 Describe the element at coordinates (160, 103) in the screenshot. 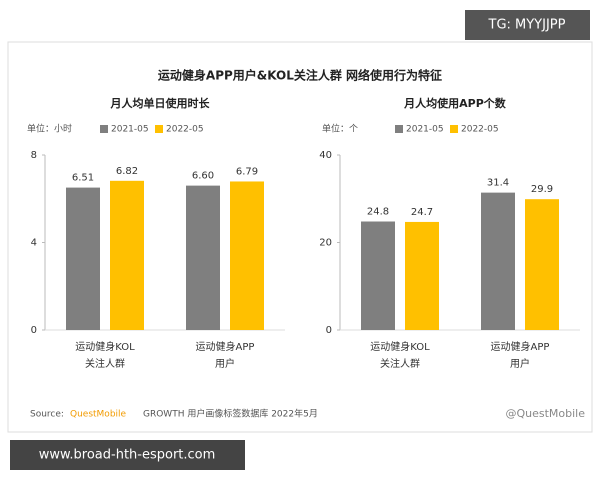

I see `chart-title: 月人均单日使用时长` at that location.